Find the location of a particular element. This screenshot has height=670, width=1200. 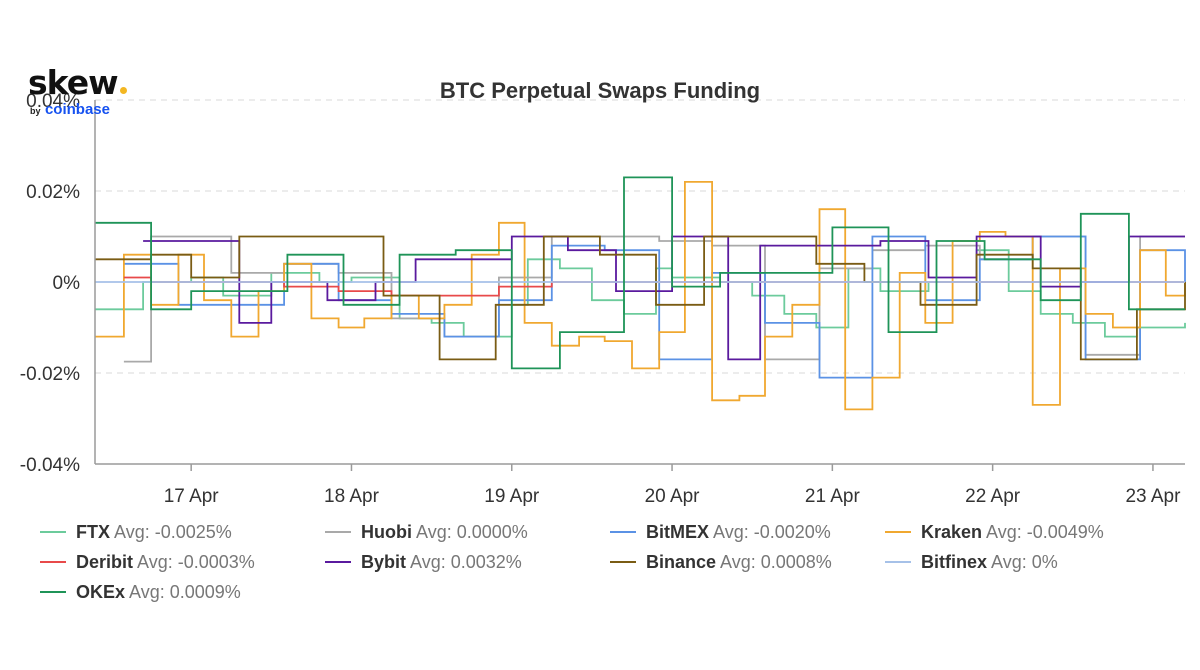

legend-item-kraken: Kraken Avg: -0.0049% is located at coordinates (994, 534).